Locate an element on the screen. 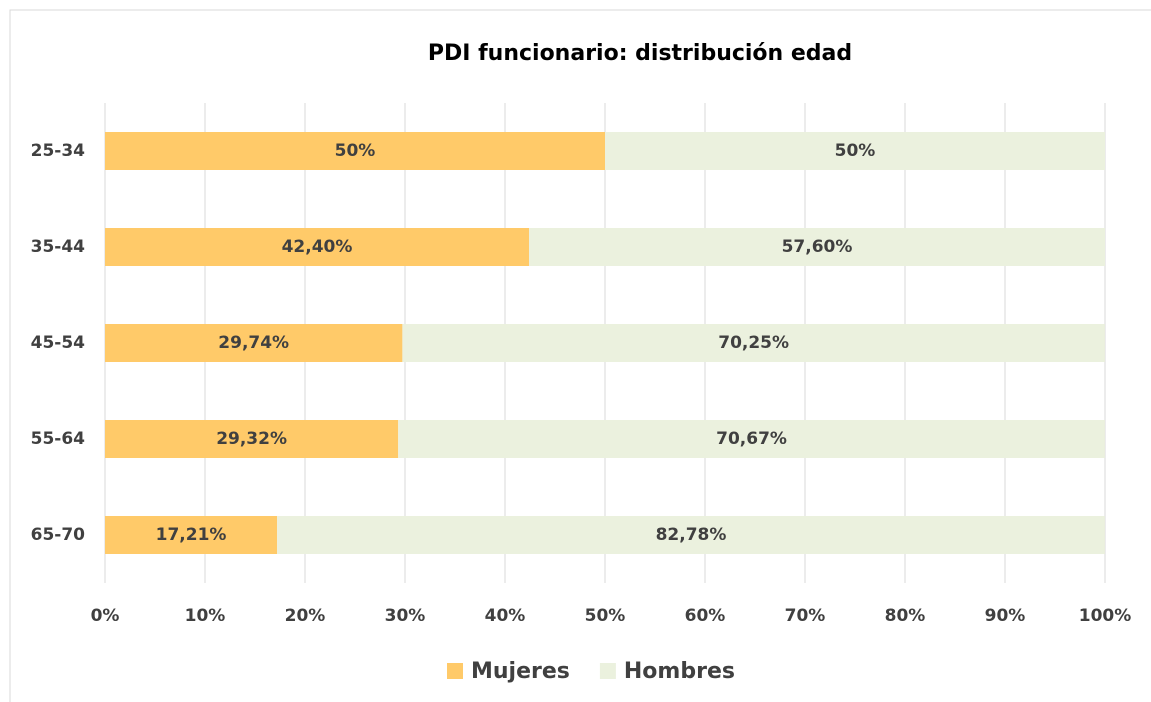 Image resolution: width=1151 pixels, height=702 pixels. value-label: 17,21% is located at coordinates (191, 535).